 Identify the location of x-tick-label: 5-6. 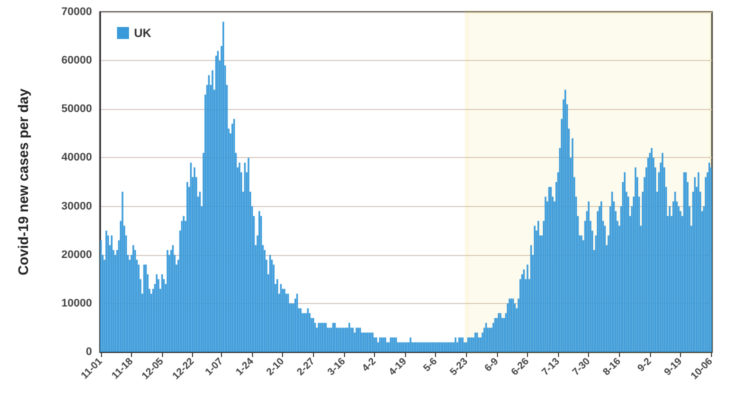
(431, 365).